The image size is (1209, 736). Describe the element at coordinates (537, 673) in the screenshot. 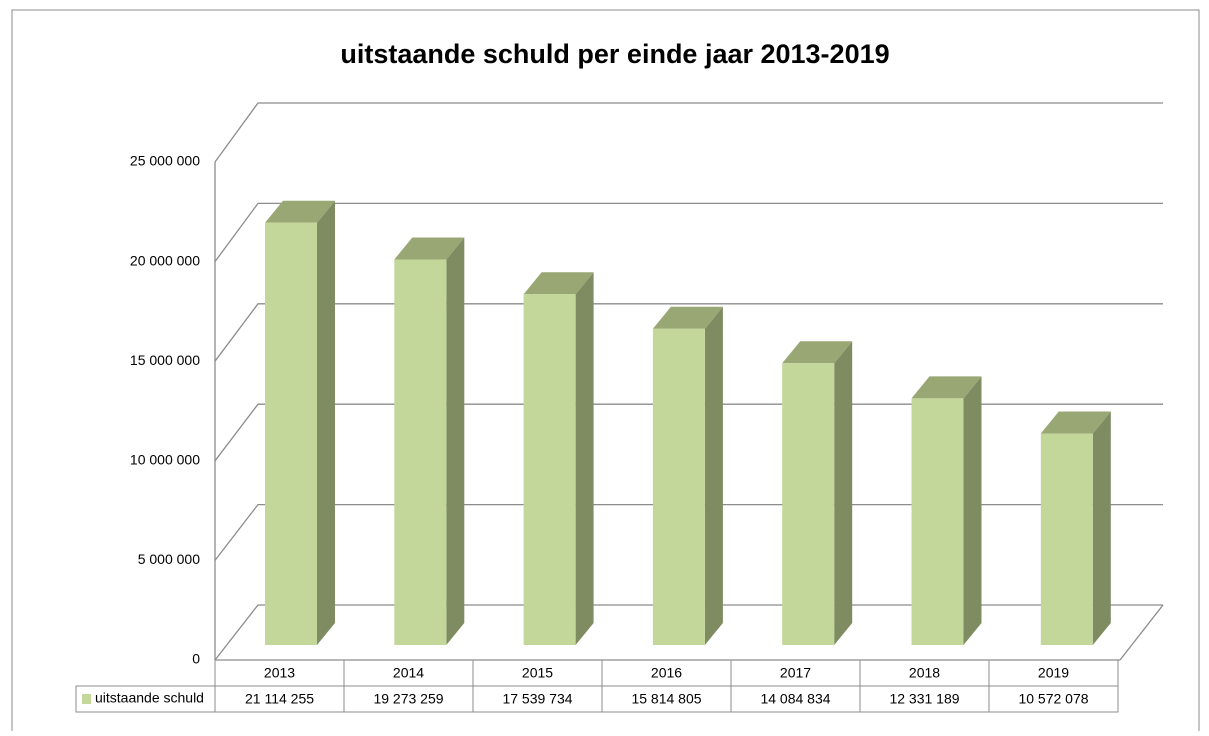

I see `x-tick-label: 2015` at that location.